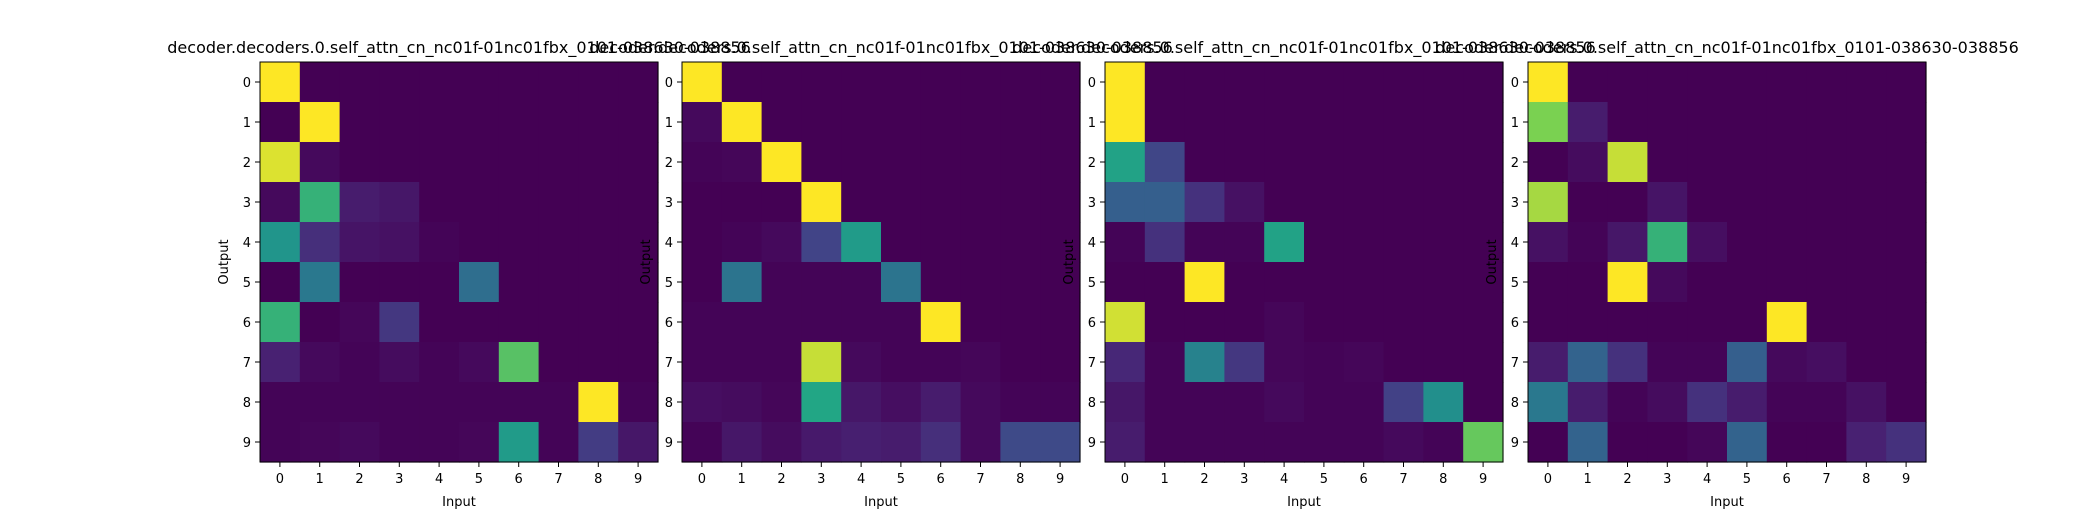 This screenshot has width=2080, height=520. I want to click on x-tick-label: 7, so click(980, 479).